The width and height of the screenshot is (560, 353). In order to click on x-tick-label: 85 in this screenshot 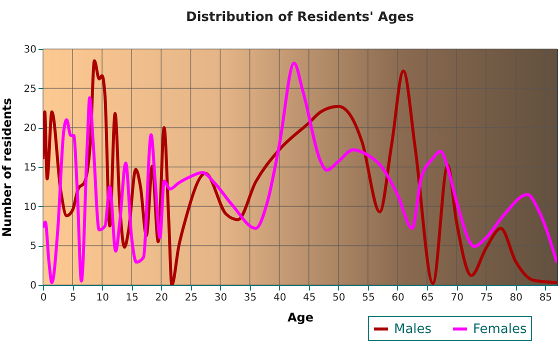, I will do `click(545, 298)`.